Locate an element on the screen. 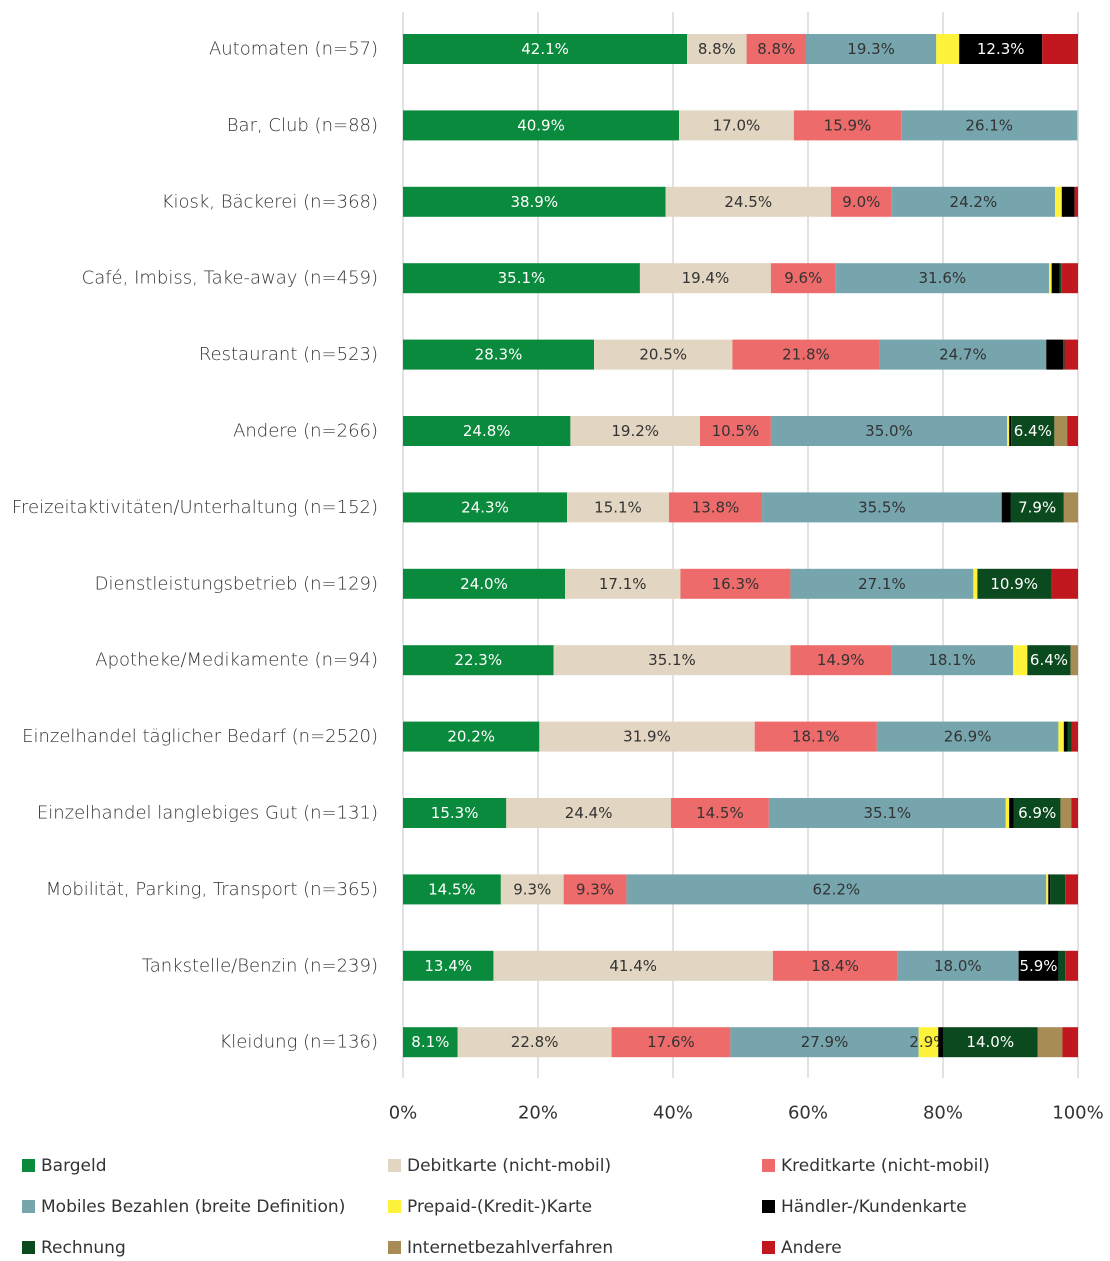 Image resolution: width=1110 pixels, height=1261 pixels. data-label: 42.1% is located at coordinates (545, 49).